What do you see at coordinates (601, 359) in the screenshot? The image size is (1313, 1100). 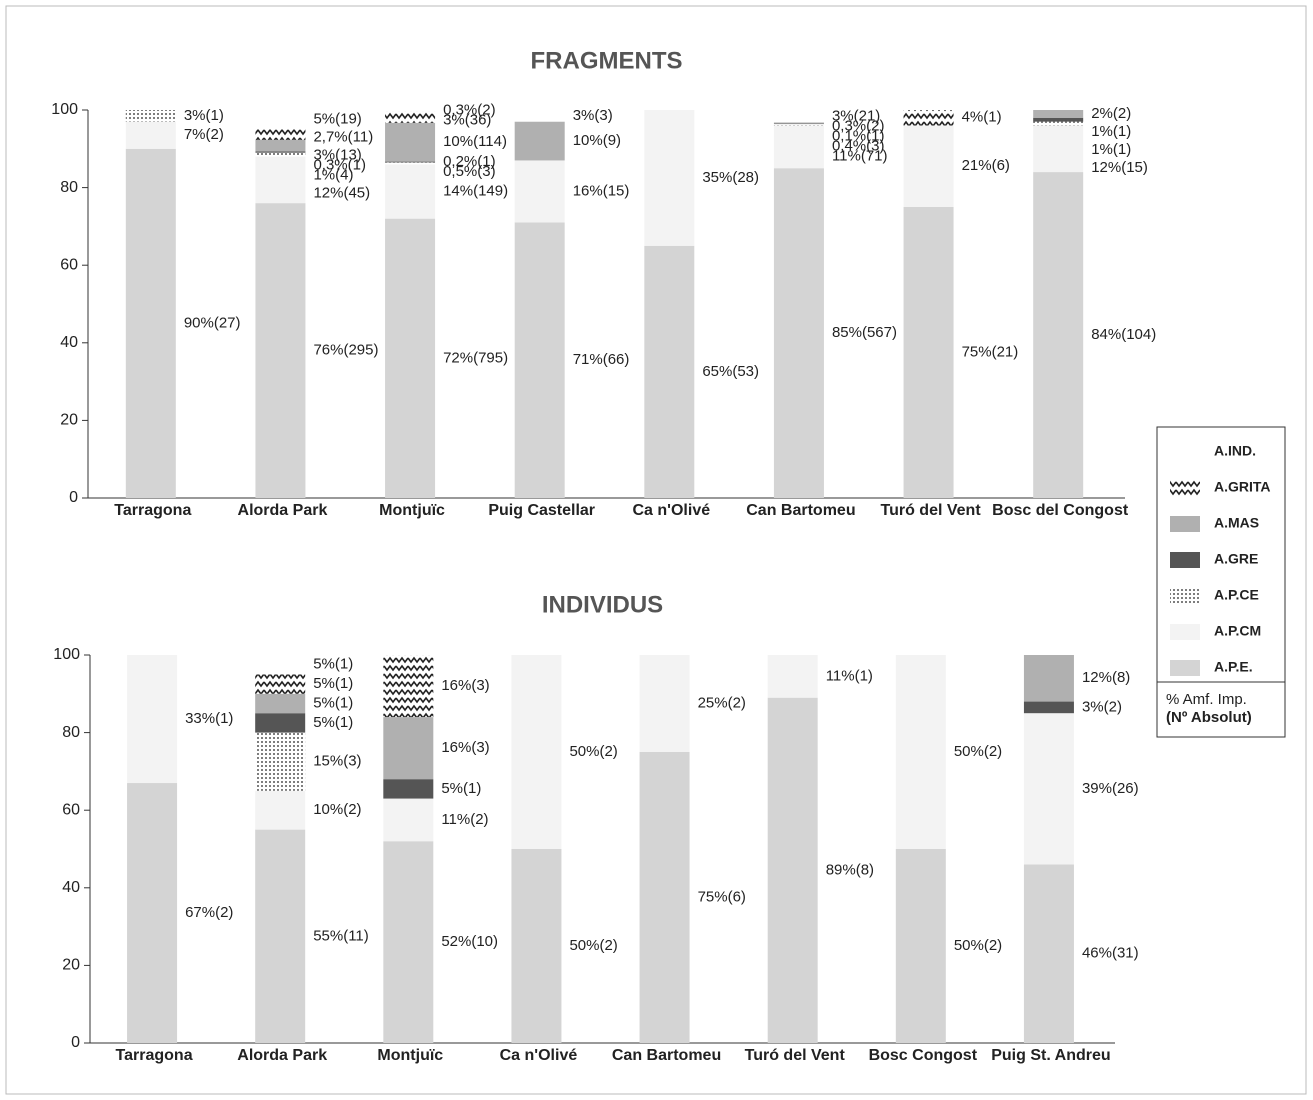 I see `data-label: 71%(66)` at bounding box center [601, 359].